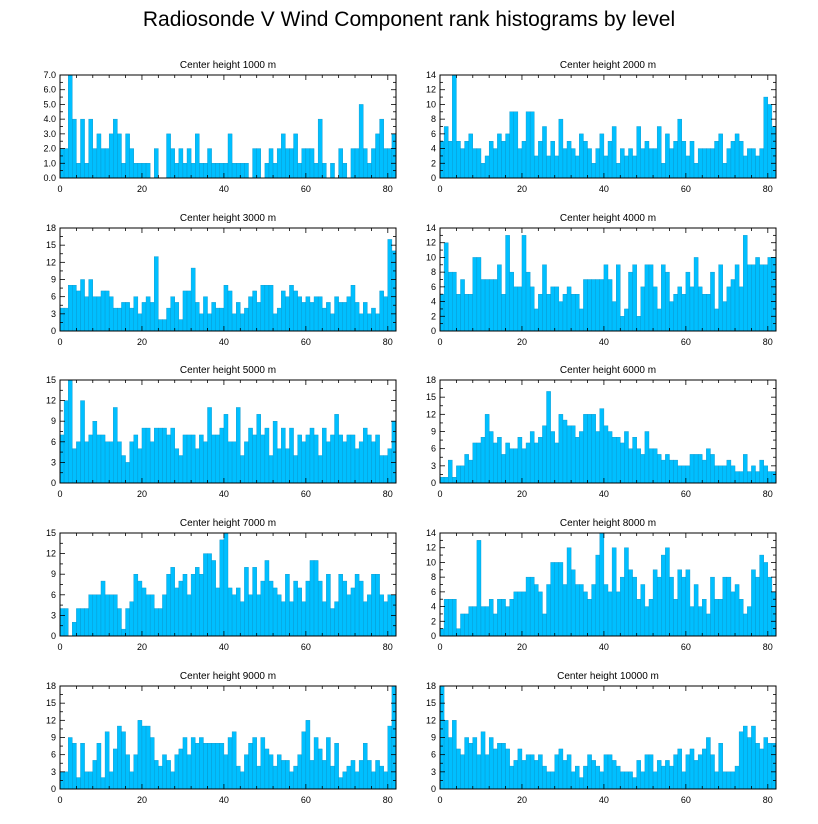 This screenshot has width=818, height=824. What do you see at coordinates (601, 127) in the screenshot?
I see `histogram-panel: Center height 2000 m 0 20 40 60 80 0 2 4 6 8 10 12 14` at bounding box center [601, 127].